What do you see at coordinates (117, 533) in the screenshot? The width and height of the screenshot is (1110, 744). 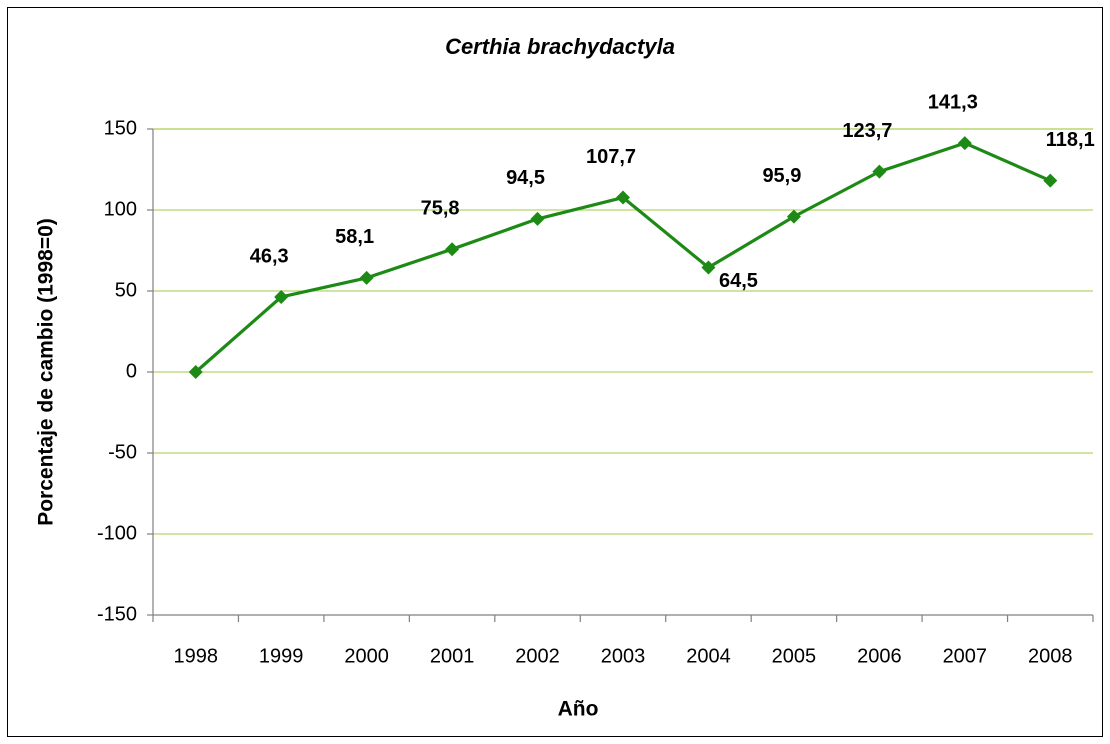 I see `y-tick-label: -100` at bounding box center [117, 533].